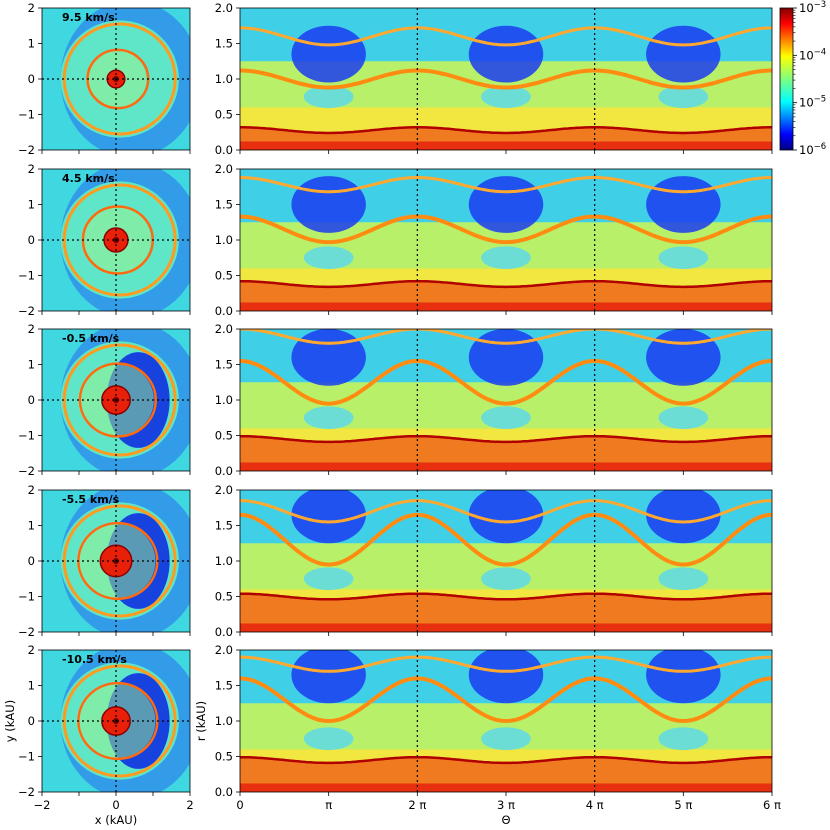  I want to click on xtick-label: 5 π, so click(683, 805).